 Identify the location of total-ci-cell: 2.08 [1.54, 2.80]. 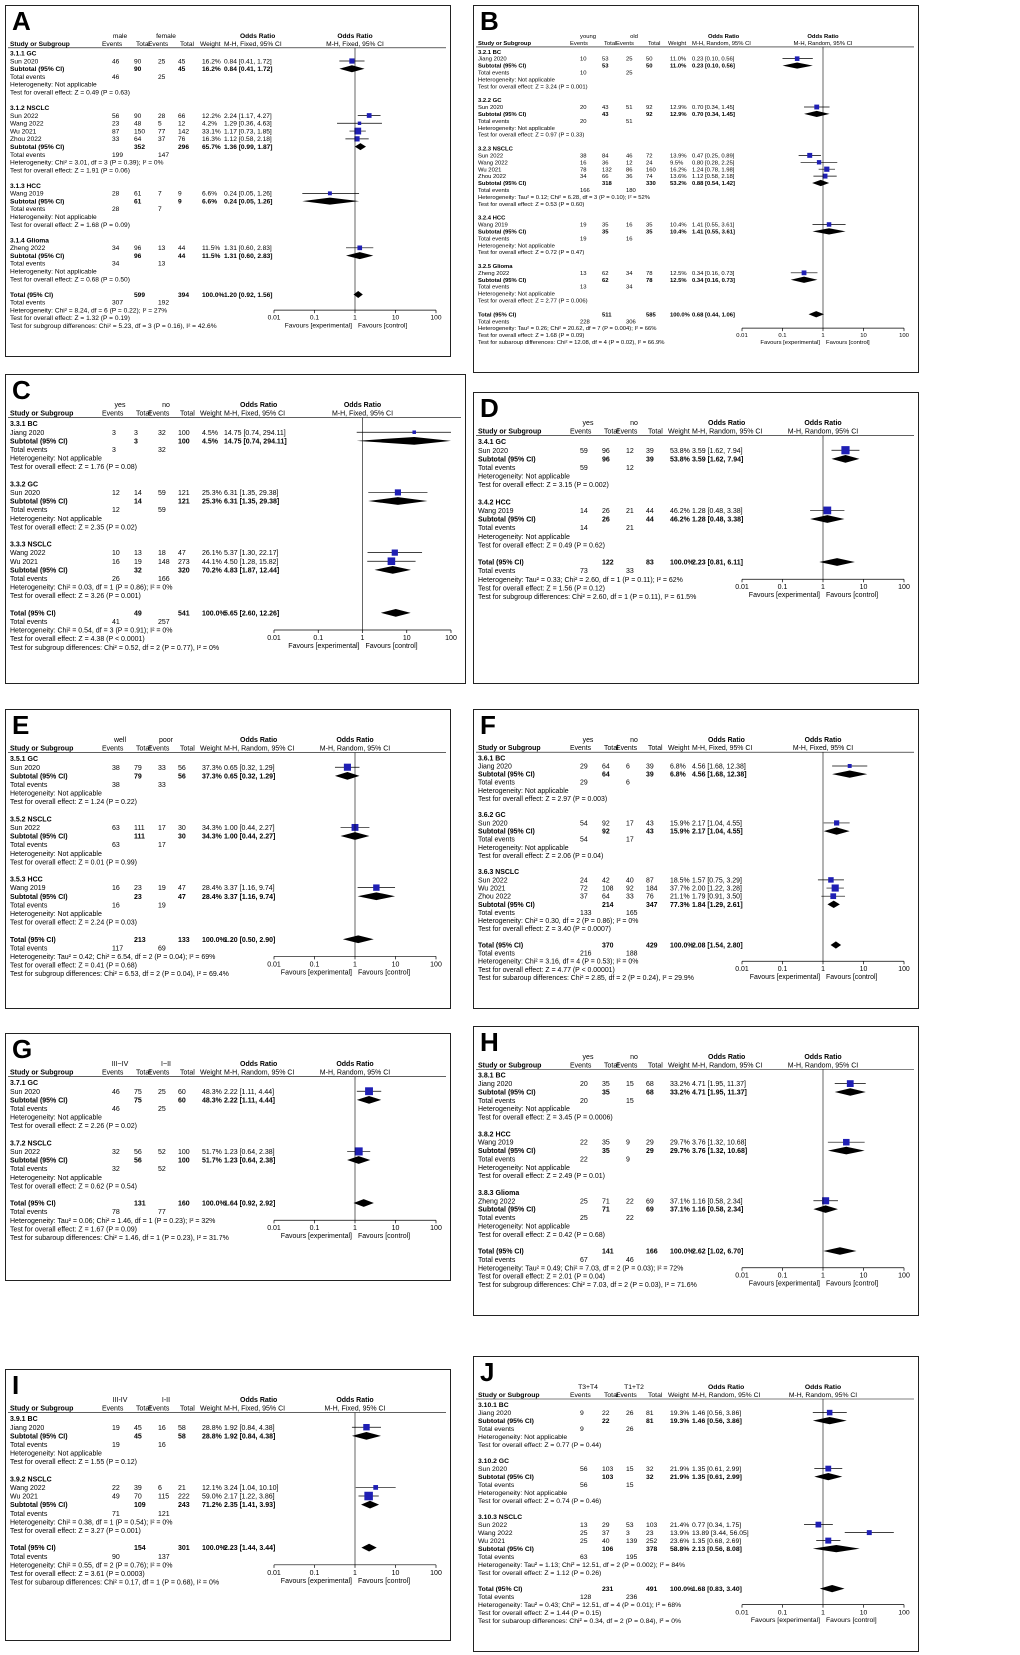
(717, 945).